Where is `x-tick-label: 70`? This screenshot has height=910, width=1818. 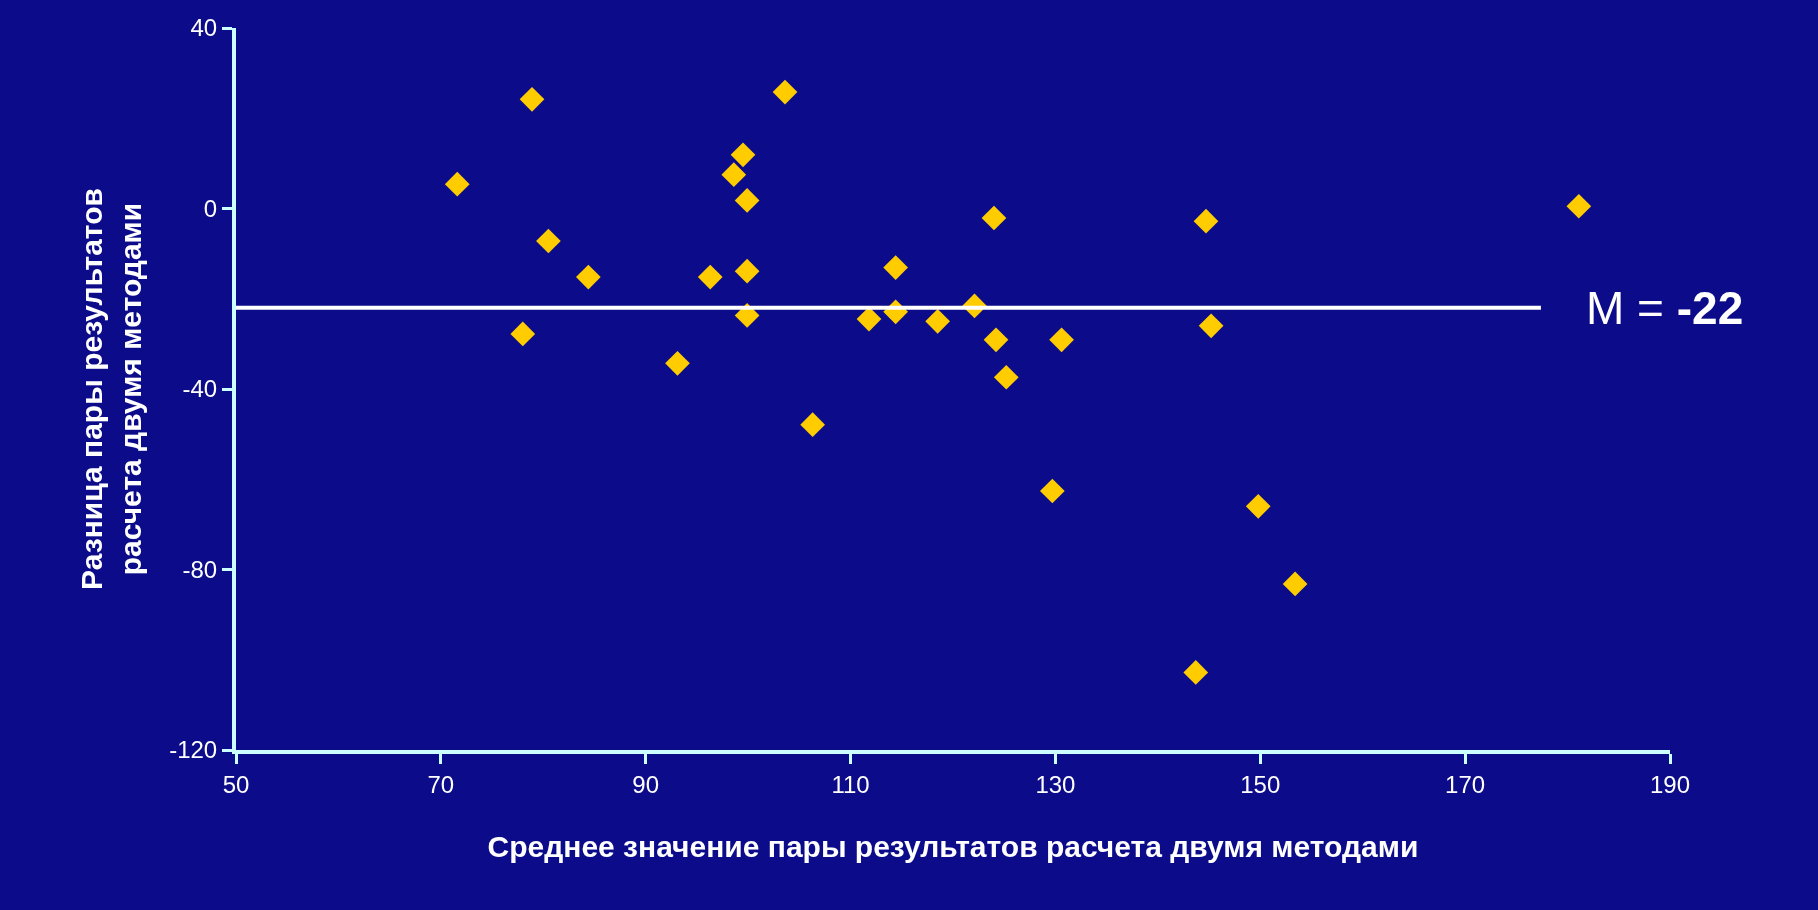
x-tick-label: 70 is located at coordinates (441, 784).